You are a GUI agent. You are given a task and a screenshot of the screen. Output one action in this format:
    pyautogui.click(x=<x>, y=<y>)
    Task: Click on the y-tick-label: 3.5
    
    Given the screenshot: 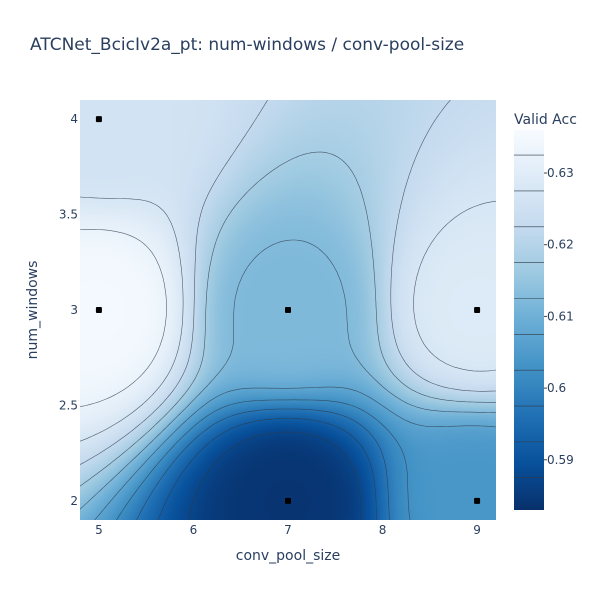 What is the action you would take?
    pyautogui.click(x=68, y=215)
    